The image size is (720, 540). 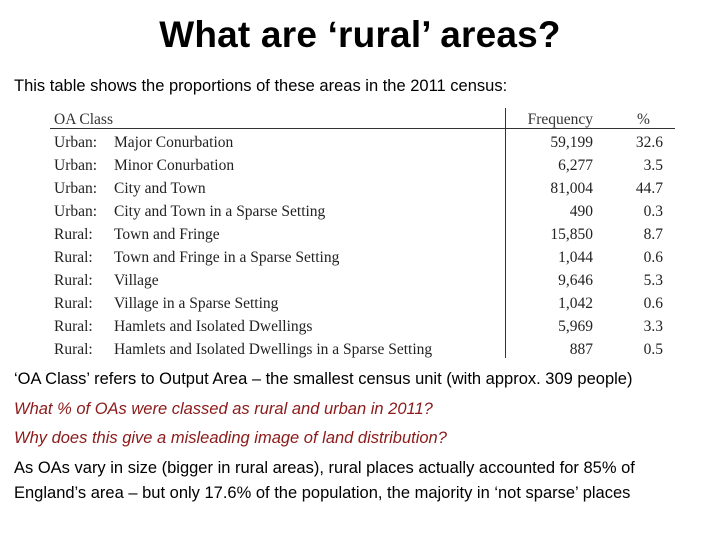 I want to click on cell-class-name: Town and Fringe, so click(x=167, y=234).